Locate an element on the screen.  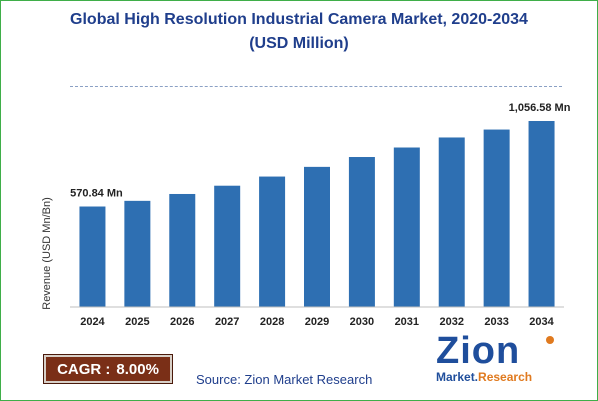
bar-2024 is located at coordinates (92, 256).